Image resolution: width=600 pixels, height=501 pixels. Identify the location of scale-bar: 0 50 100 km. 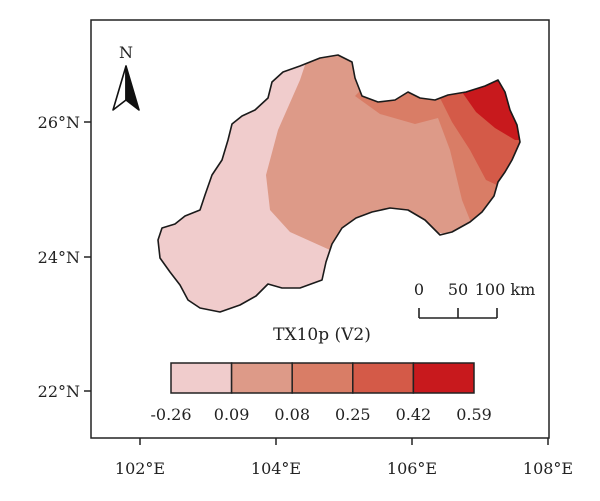
(475, 299).